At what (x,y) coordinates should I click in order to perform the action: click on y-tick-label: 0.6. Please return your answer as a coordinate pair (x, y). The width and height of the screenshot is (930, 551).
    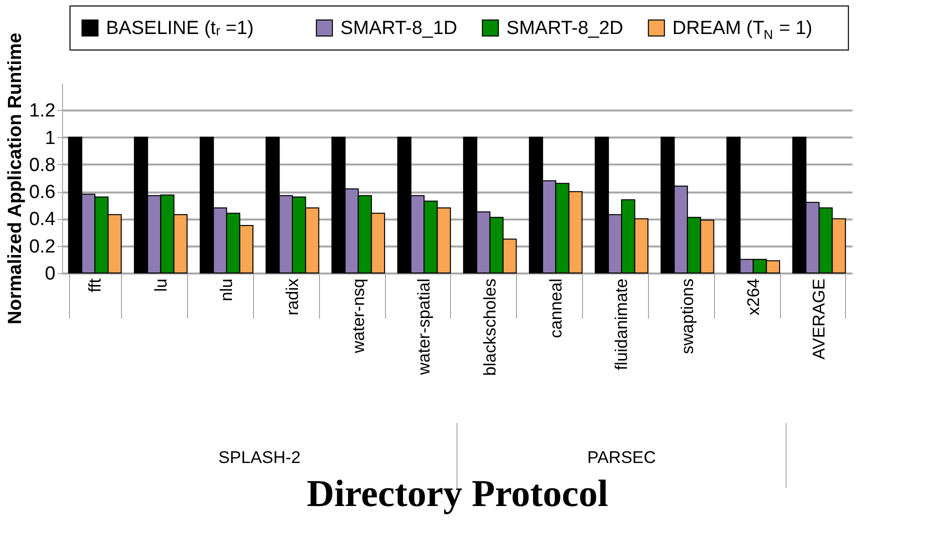
    Looking at the image, I should click on (42, 193).